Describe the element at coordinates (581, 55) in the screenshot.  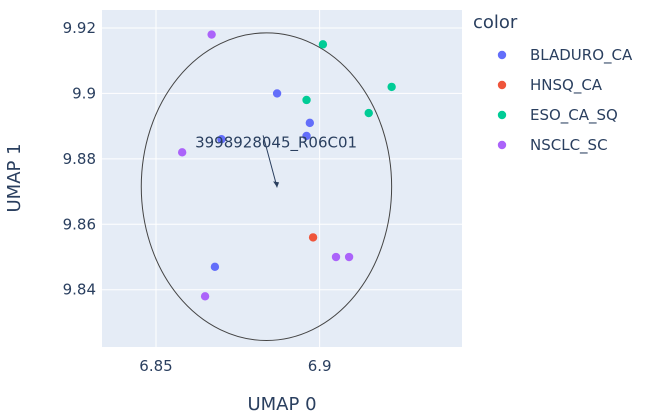
I see `legend-label: BLADURO_CA` at that location.